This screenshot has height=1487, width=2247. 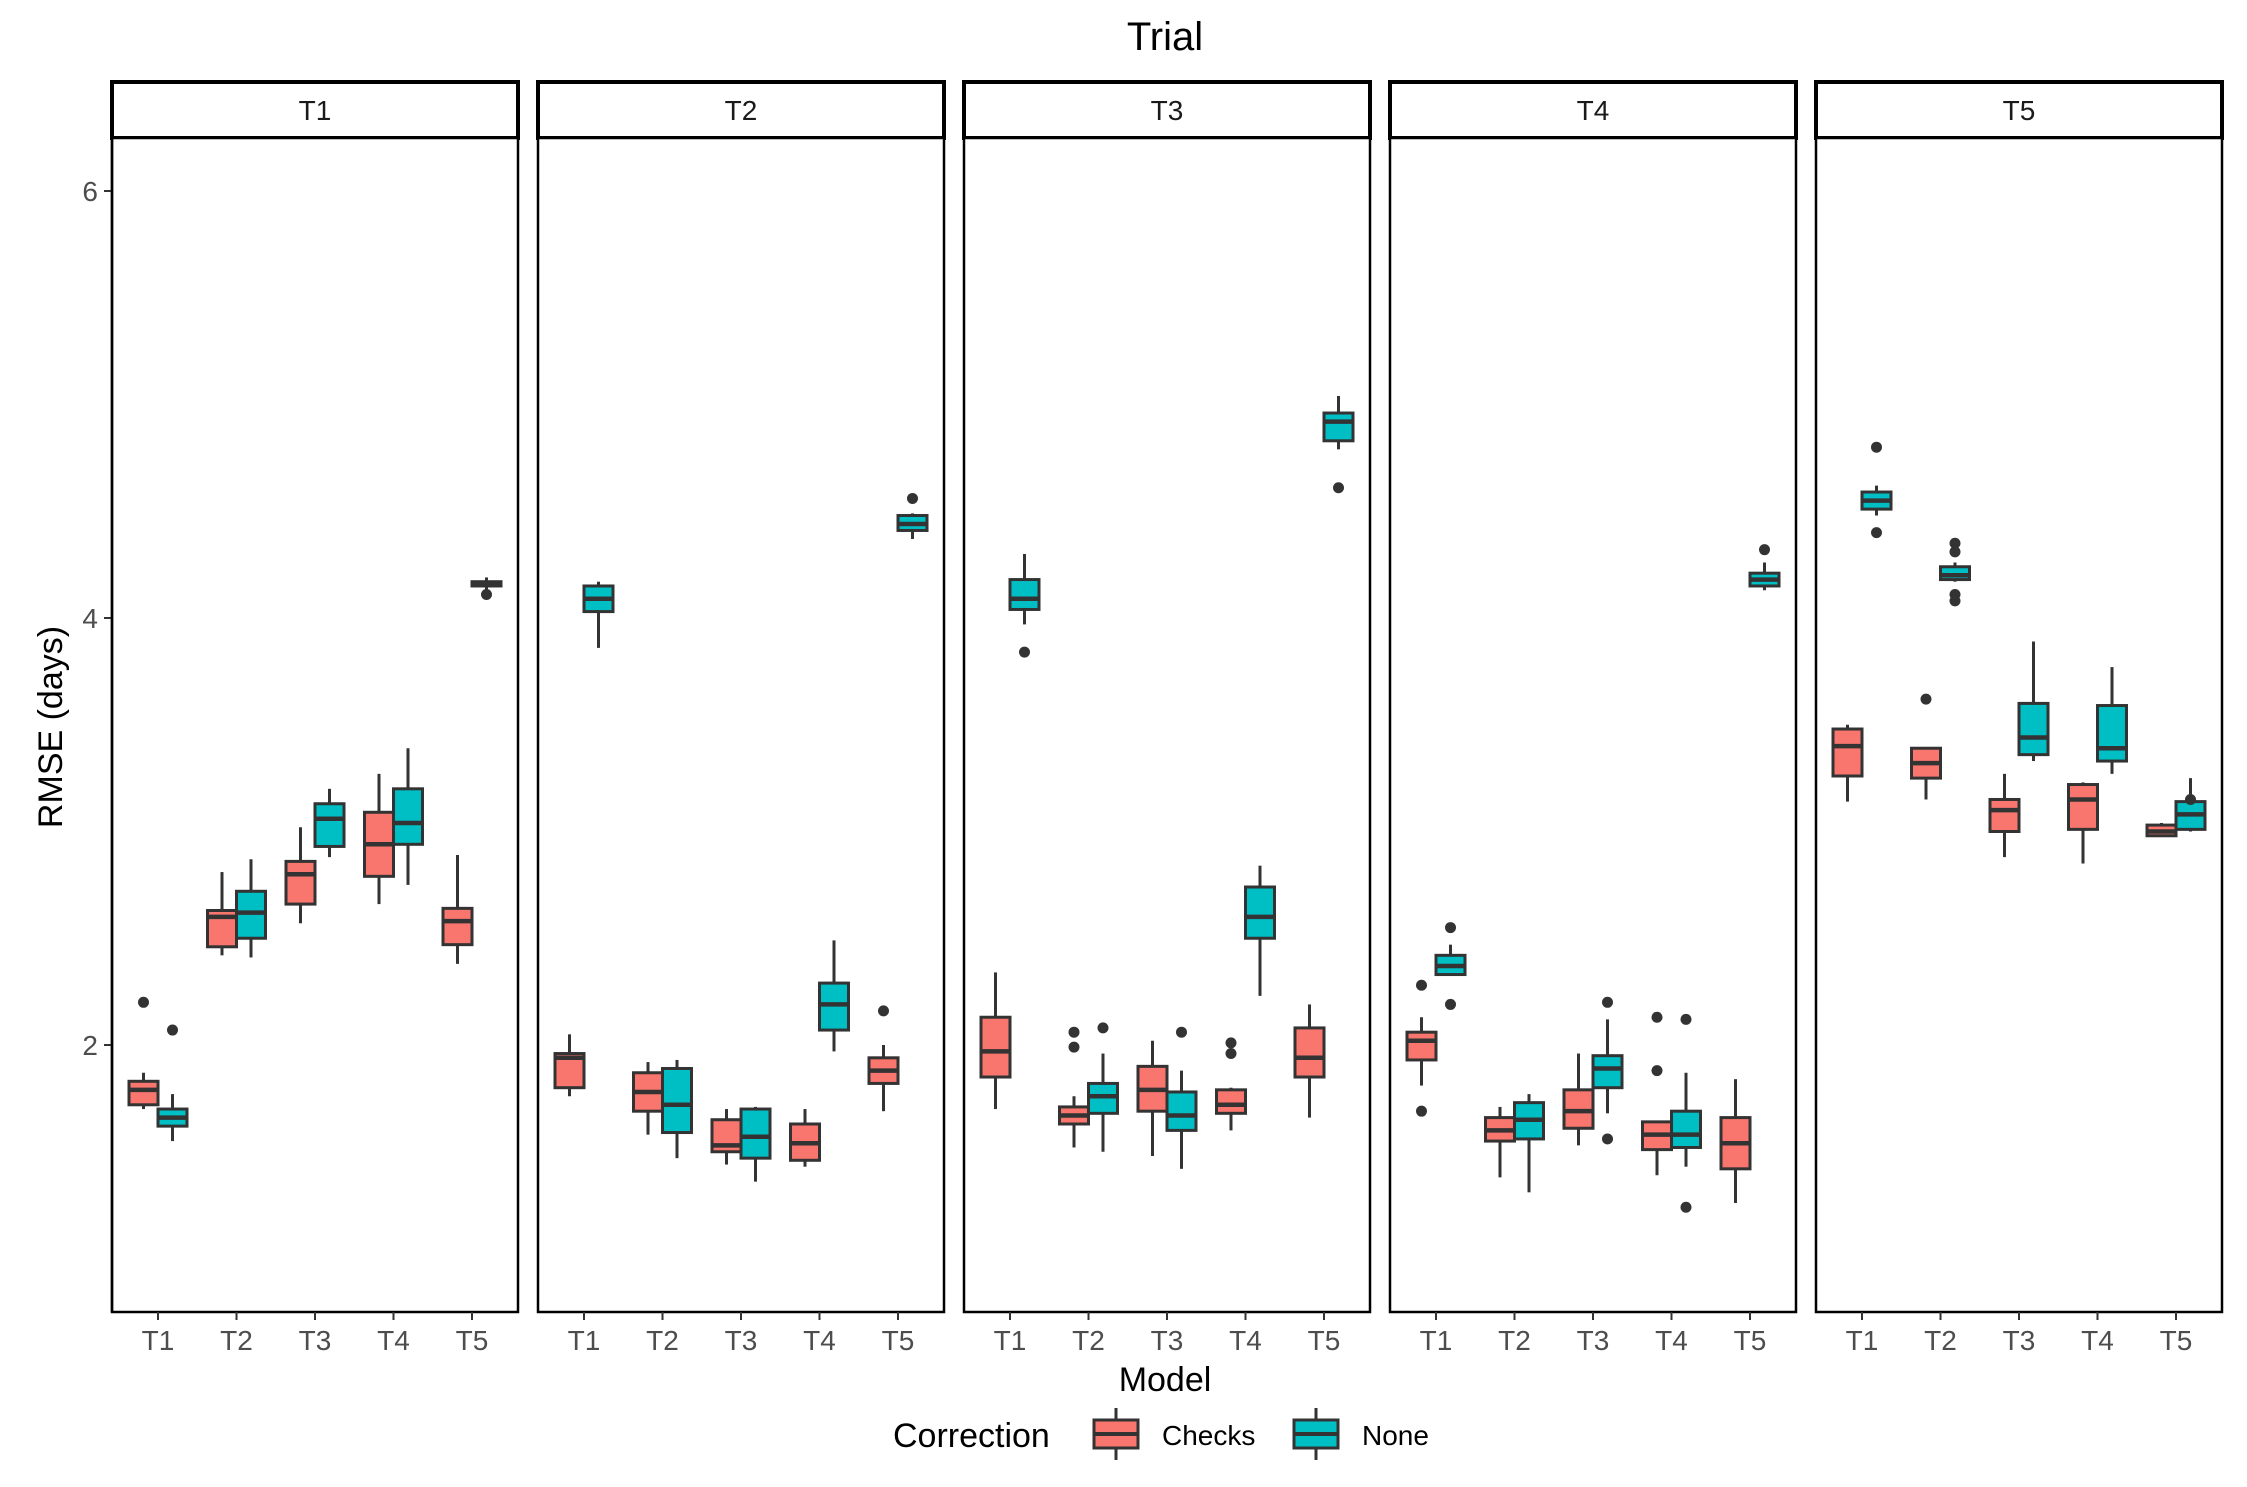 What do you see at coordinates (90, 1045) in the screenshot?
I see `y-tick-label: 2` at bounding box center [90, 1045].